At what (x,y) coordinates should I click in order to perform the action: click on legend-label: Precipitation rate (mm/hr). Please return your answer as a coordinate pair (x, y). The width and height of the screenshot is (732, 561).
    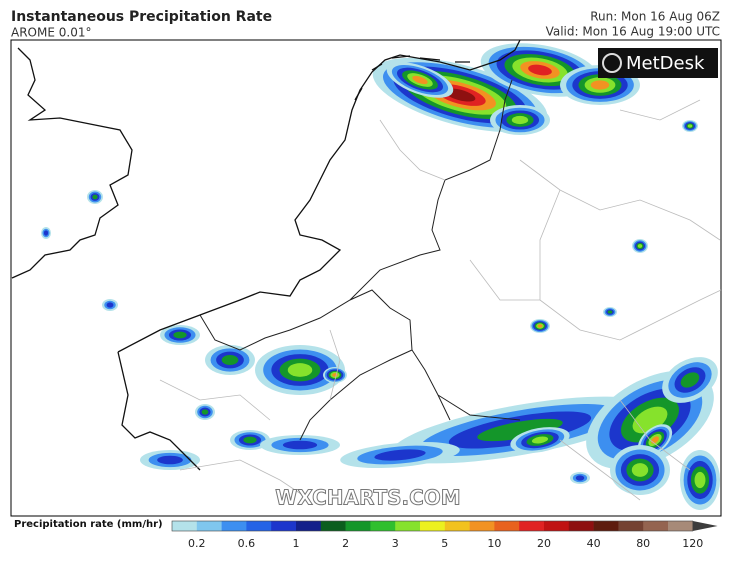
    Looking at the image, I should click on (88, 524).